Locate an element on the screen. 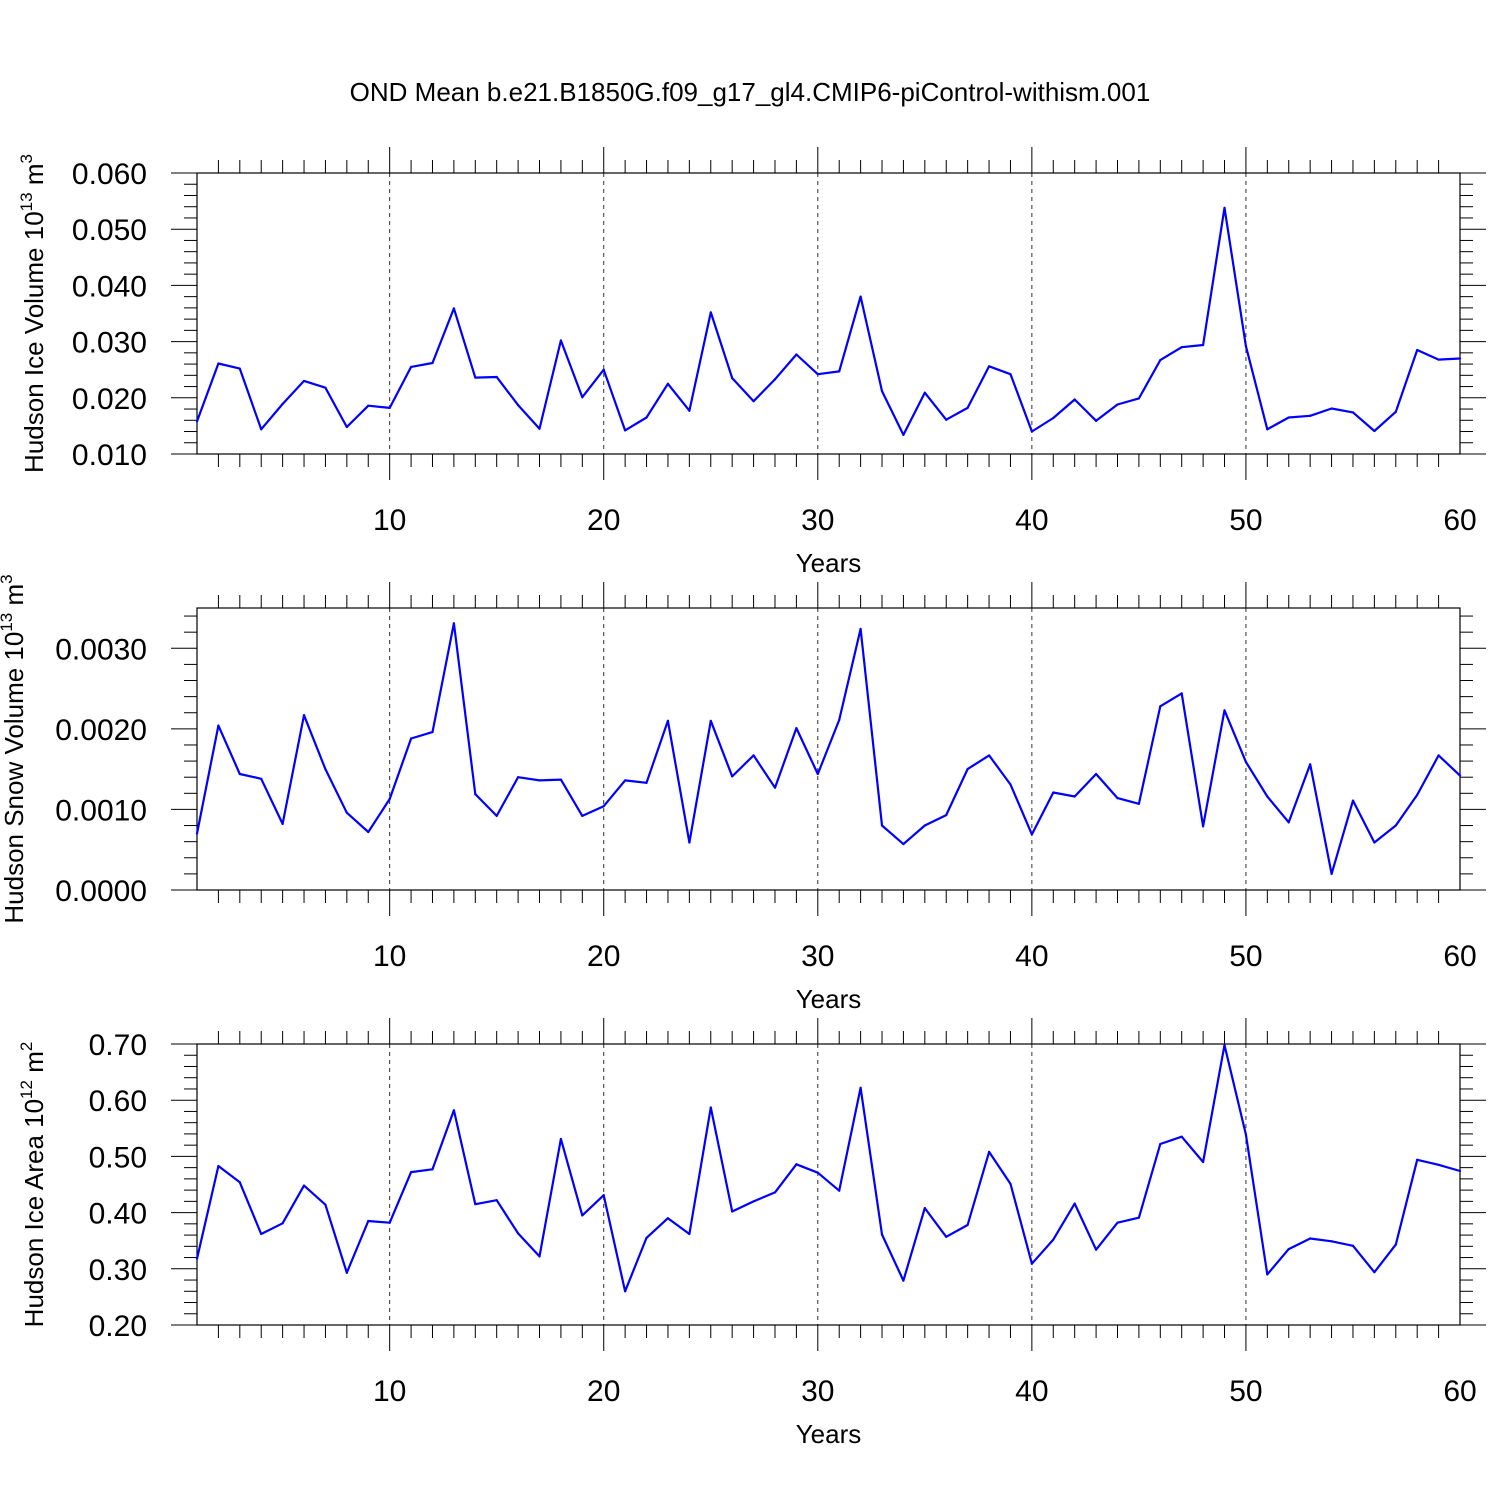  y-axis-label-unit: m is located at coordinates (34, 1065).